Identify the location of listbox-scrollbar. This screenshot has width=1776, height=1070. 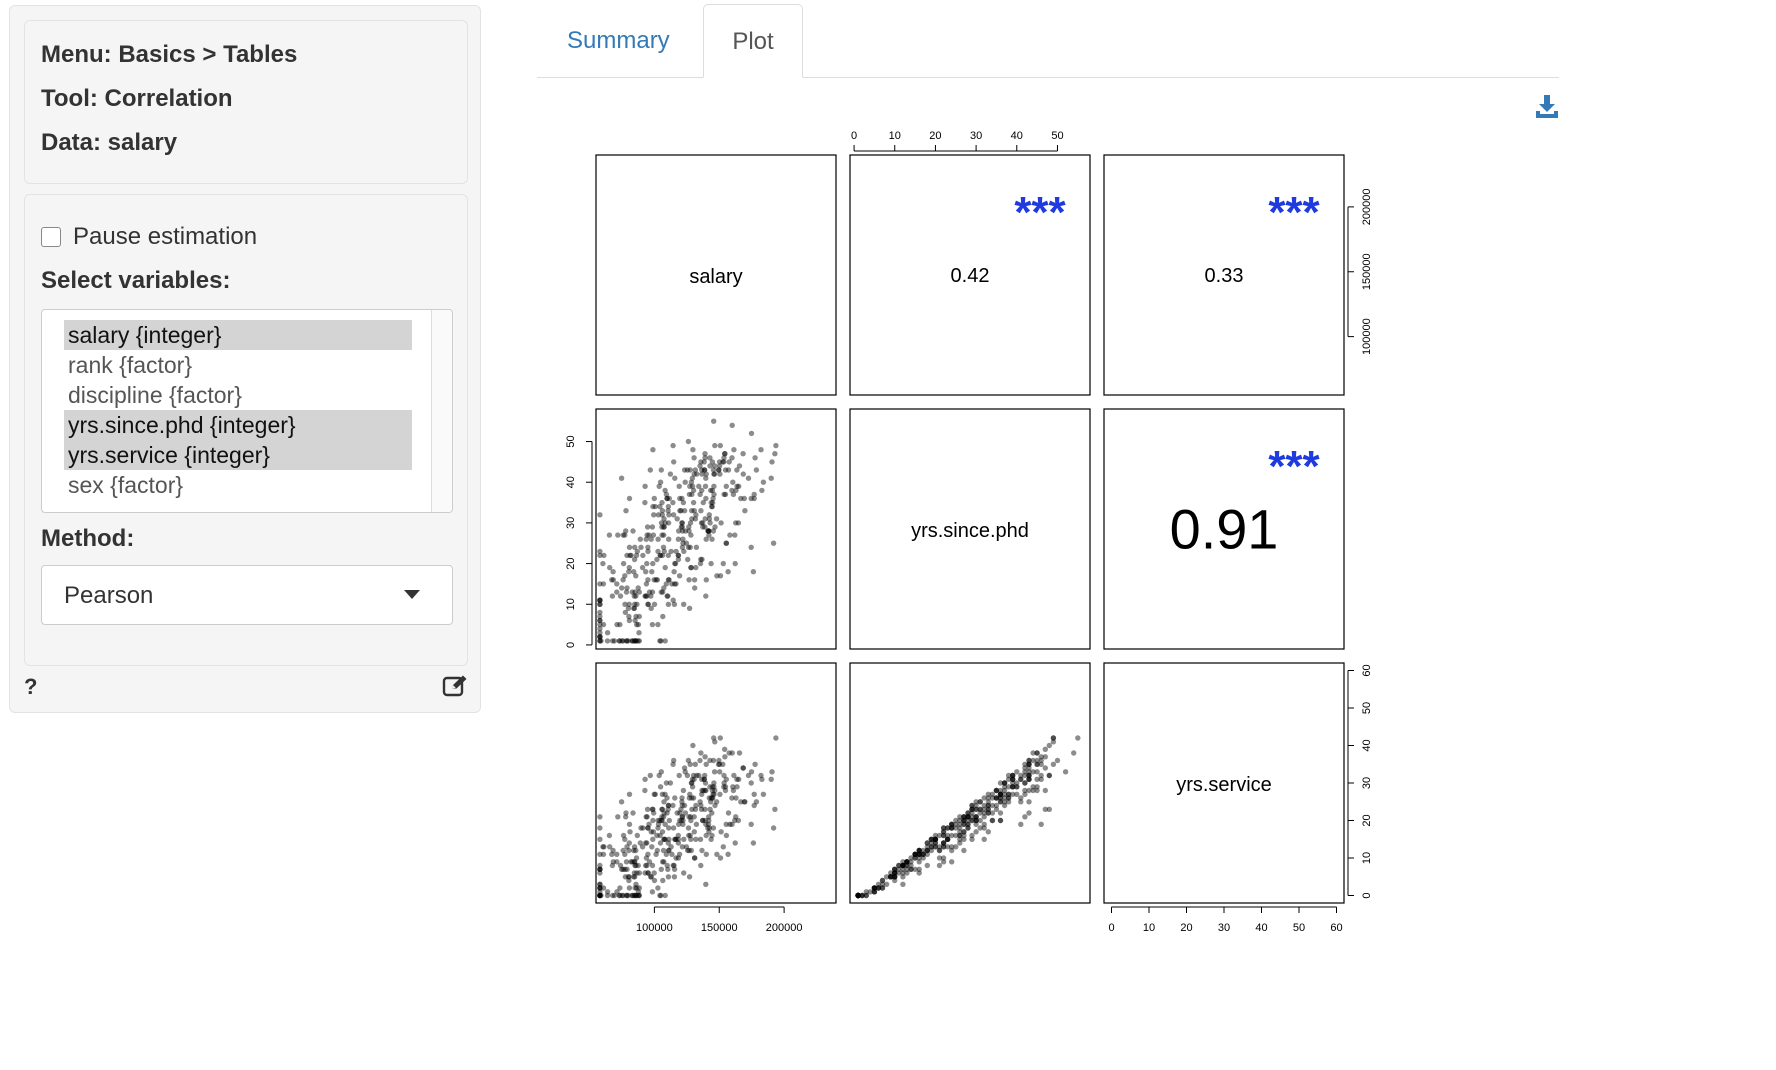
(441, 411).